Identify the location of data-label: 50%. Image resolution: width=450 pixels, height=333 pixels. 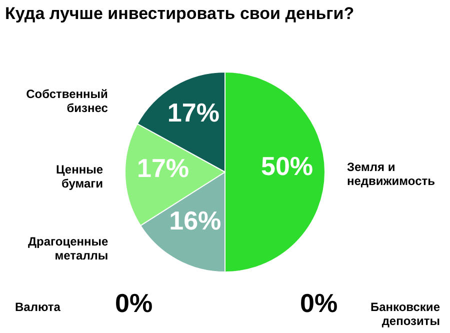
(287, 166).